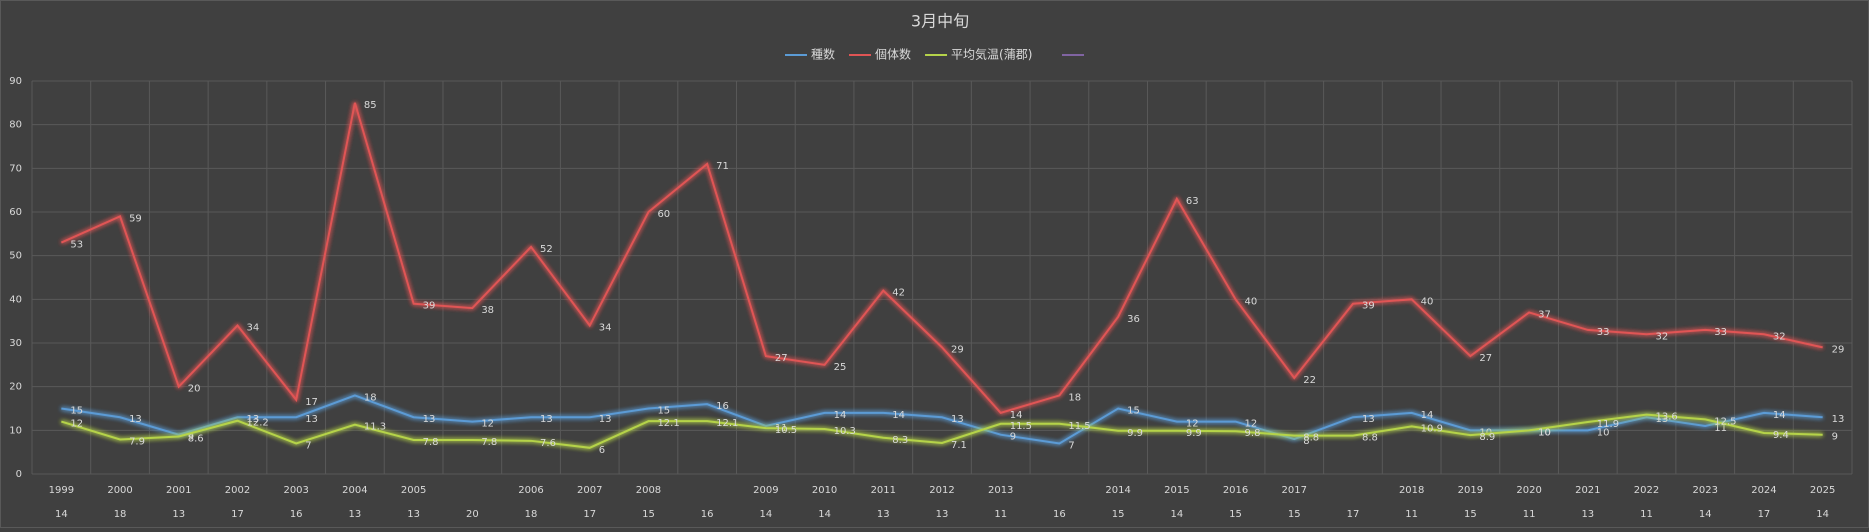  Describe the element at coordinates (1781, 435) in the screenshot. I see `data-label: 9.4` at that location.